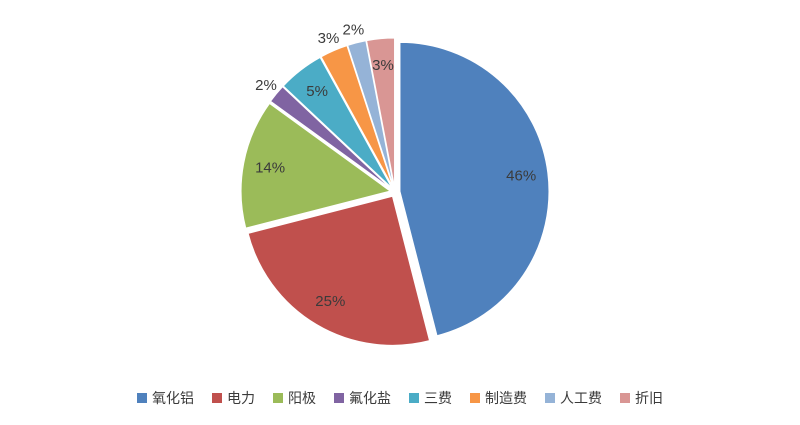 This screenshot has width=800, height=425. Describe the element at coordinates (438, 398) in the screenshot. I see `legend-label-4: 三费` at that location.